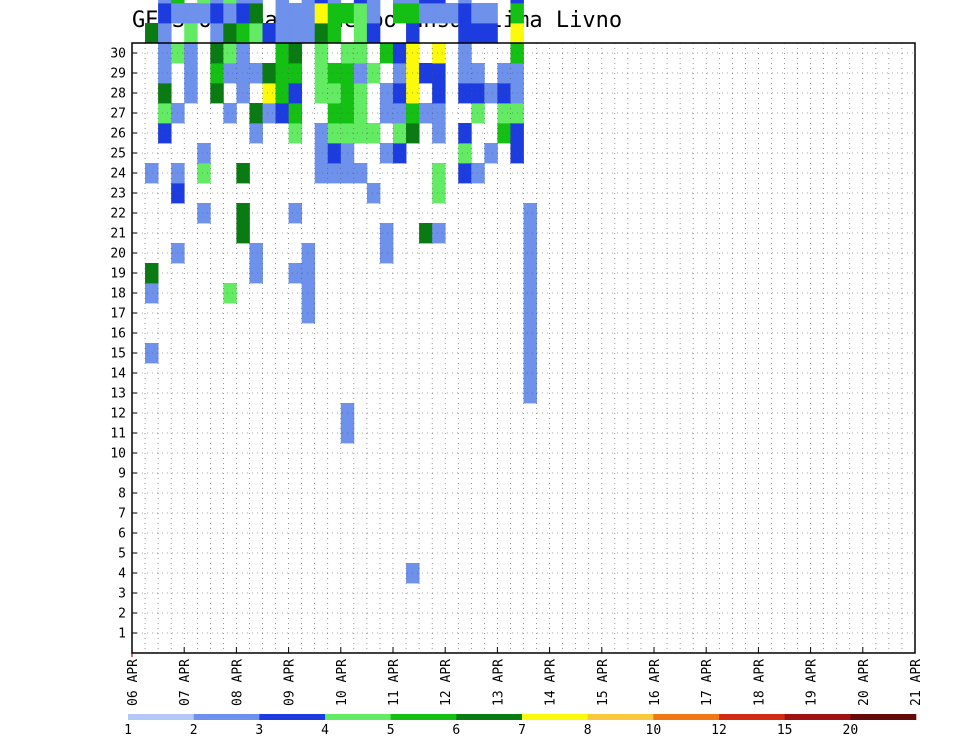 The image size is (960, 742). What do you see at coordinates (118, 154) in the screenshot?
I see `y-tick-label: 25` at bounding box center [118, 154].